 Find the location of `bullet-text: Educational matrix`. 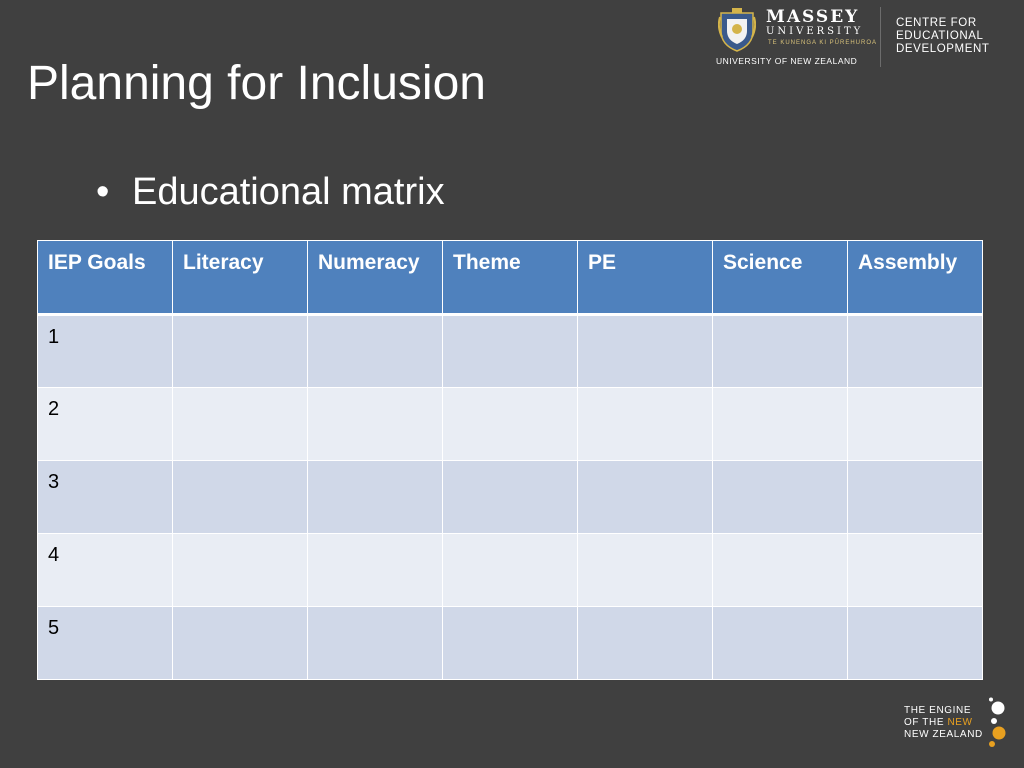

bullet-text: Educational matrix is located at coordinates (288, 192).